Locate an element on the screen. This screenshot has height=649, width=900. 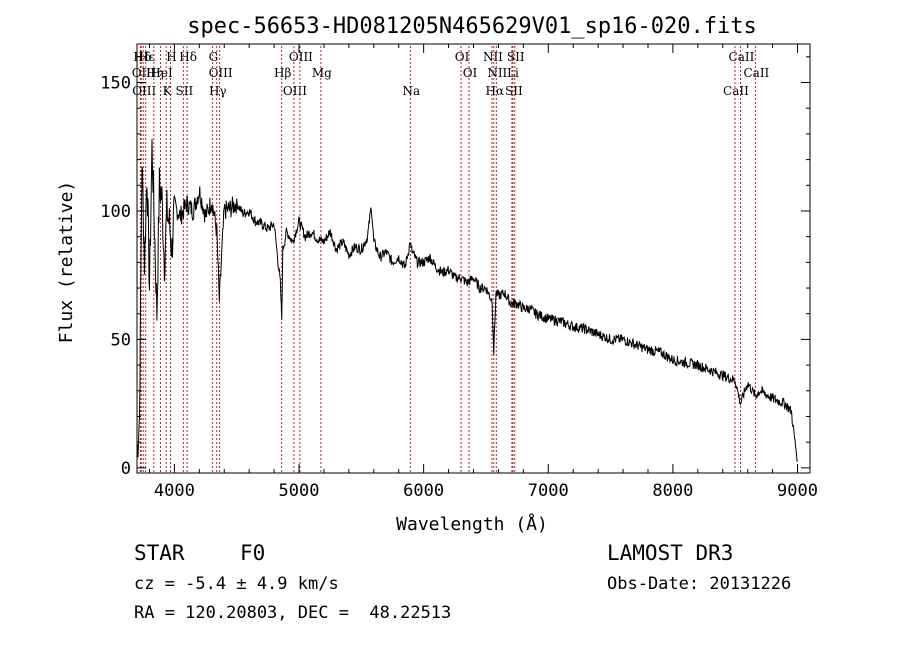
subclass: F0 is located at coordinates (253, 553).